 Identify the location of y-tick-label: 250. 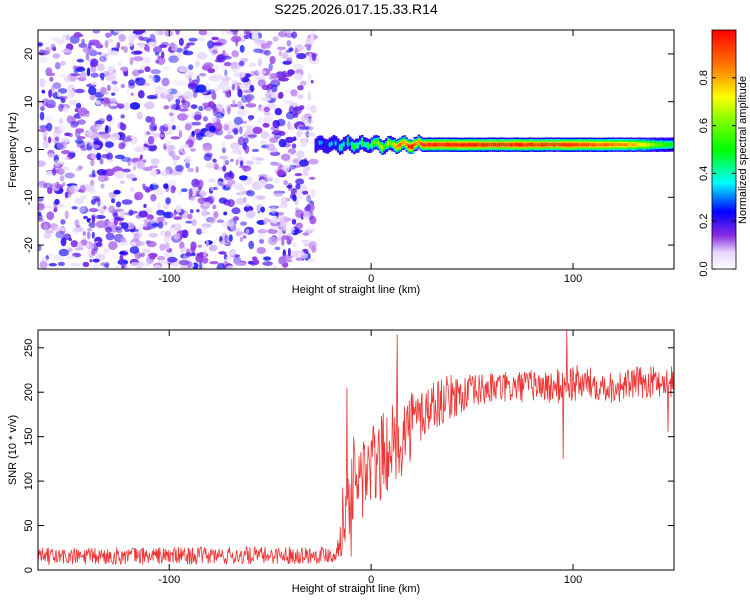
(29, 348).